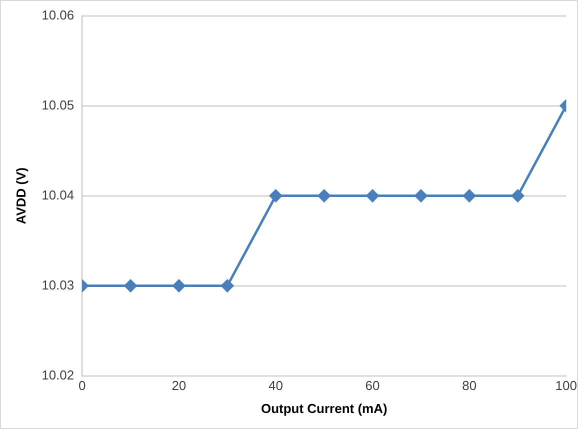 This screenshot has height=431, width=580. What do you see at coordinates (20, 195) in the screenshot?
I see `y-axis-title: AVDD (V)` at bounding box center [20, 195].